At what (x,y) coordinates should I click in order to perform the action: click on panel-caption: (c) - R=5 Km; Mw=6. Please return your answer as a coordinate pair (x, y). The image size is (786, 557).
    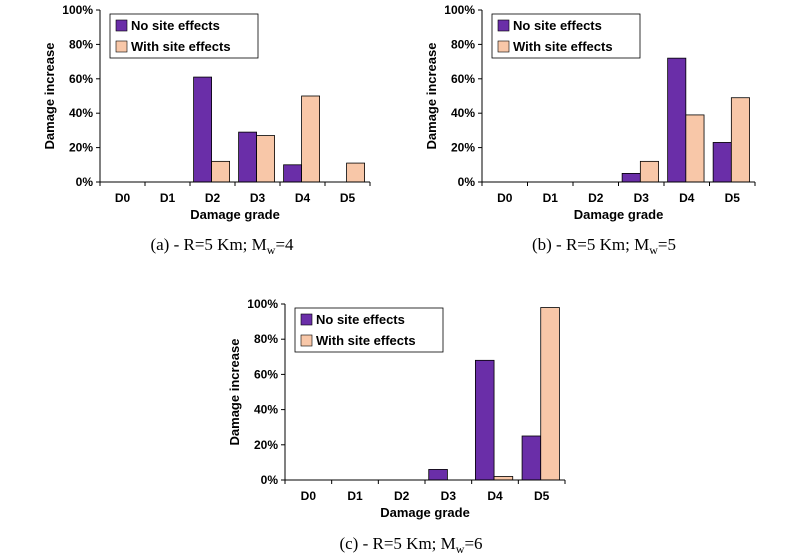
    Looking at the image, I should click on (410, 545).